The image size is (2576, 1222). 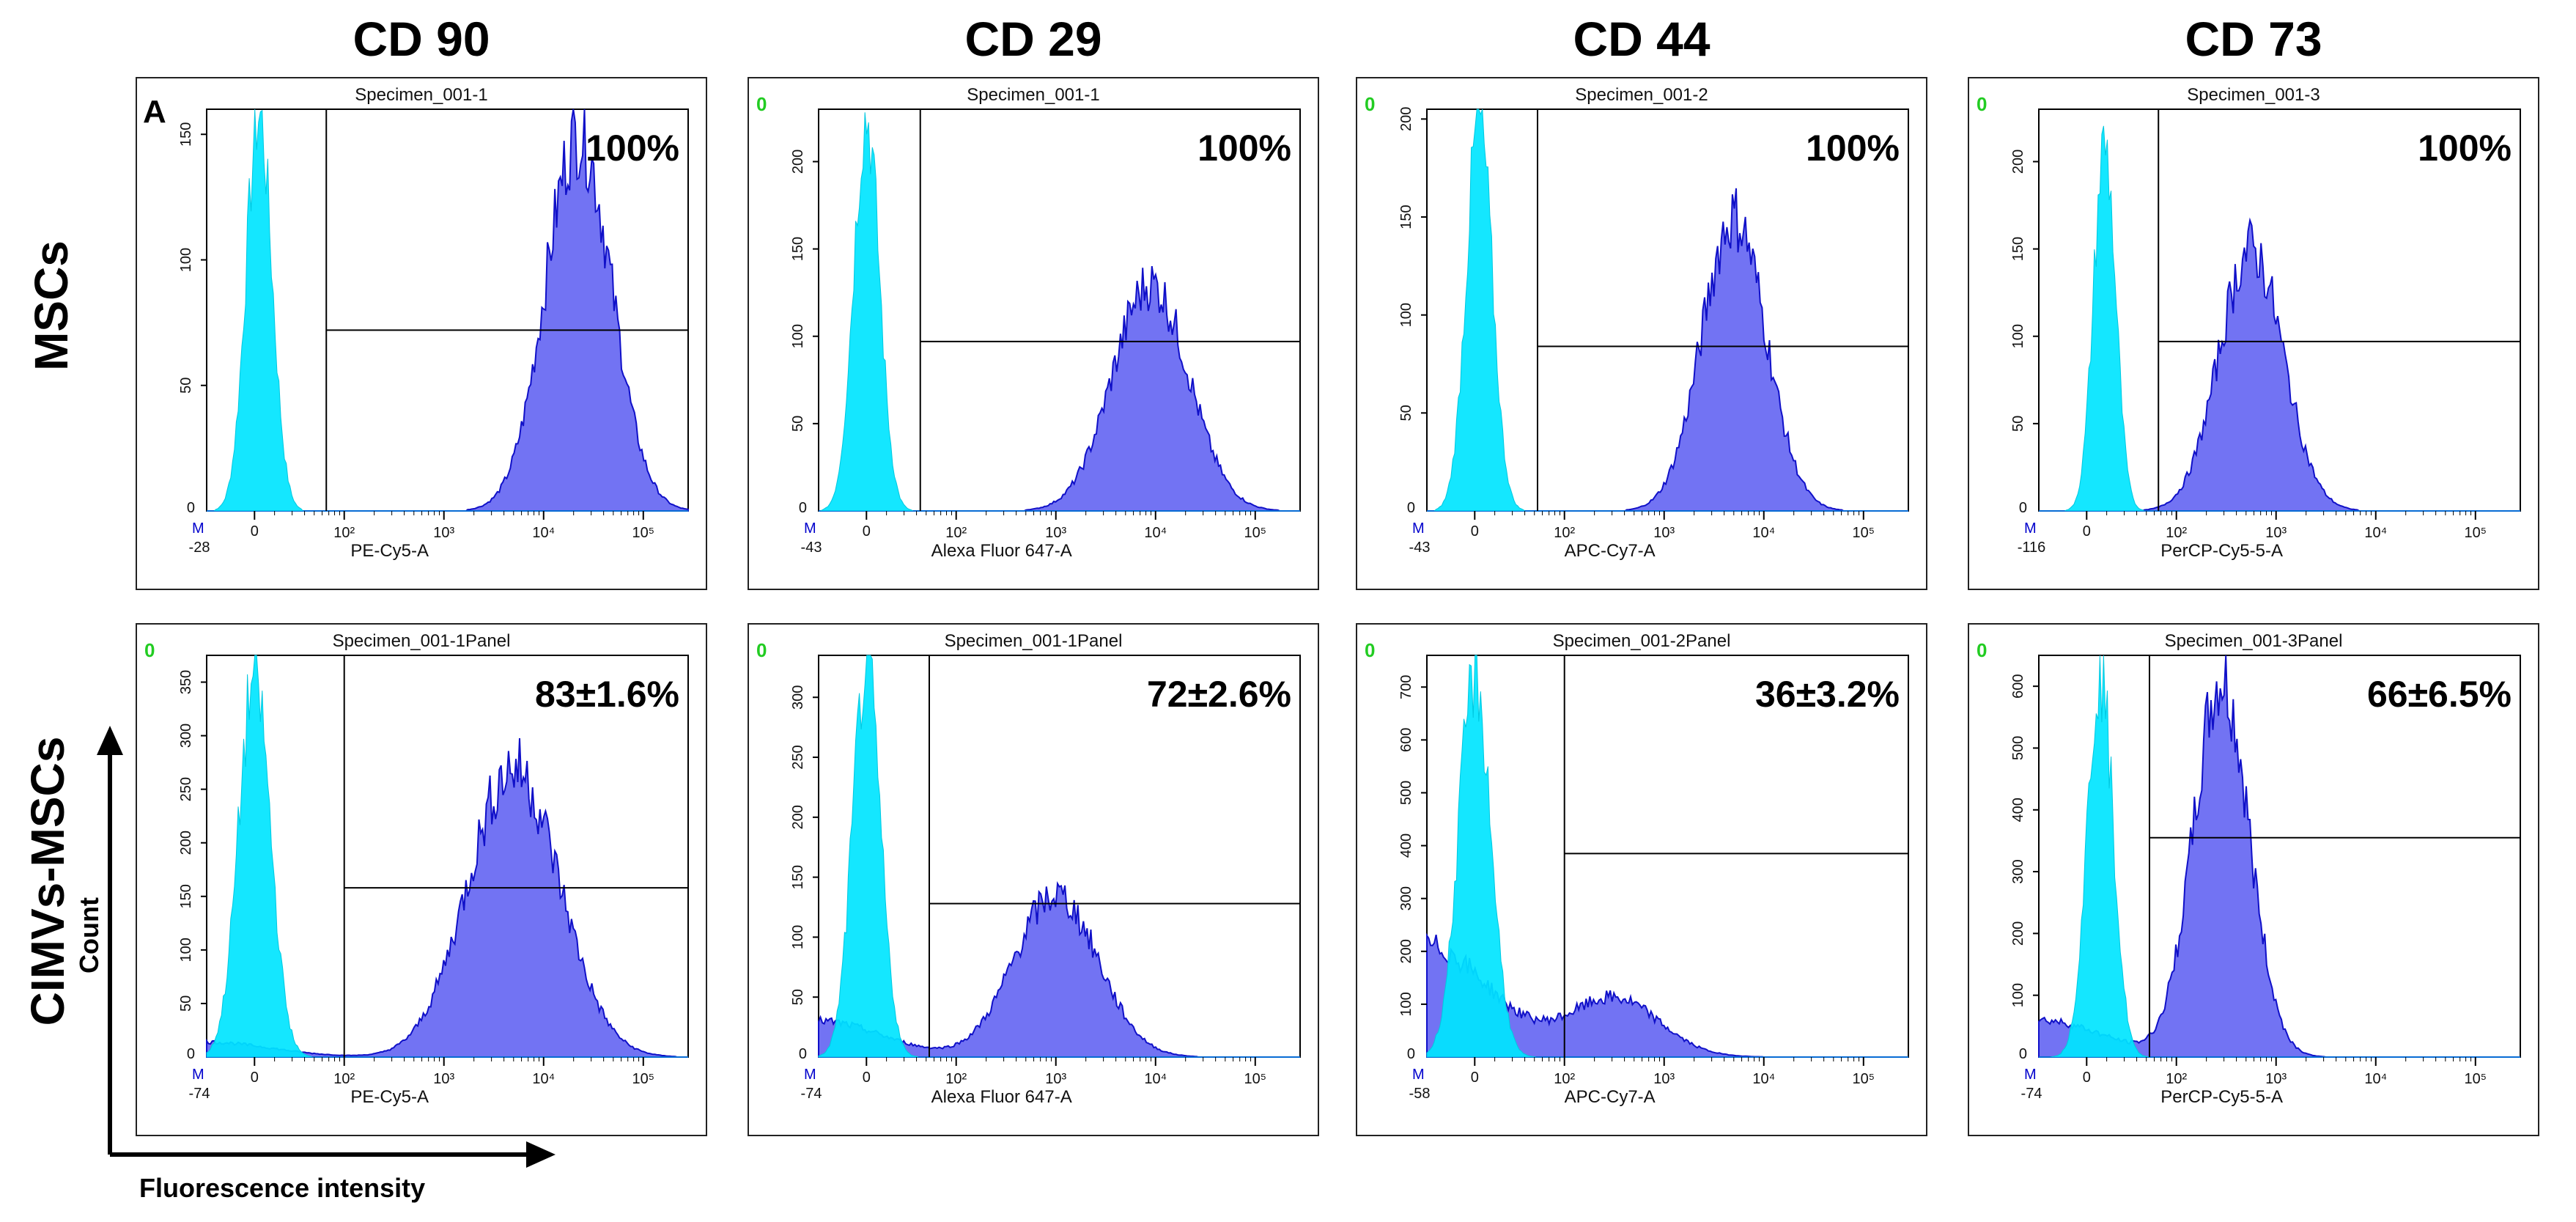 What do you see at coordinates (2018, 748) in the screenshot?
I see `y-tick-label: 500` at bounding box center [2018, 748].